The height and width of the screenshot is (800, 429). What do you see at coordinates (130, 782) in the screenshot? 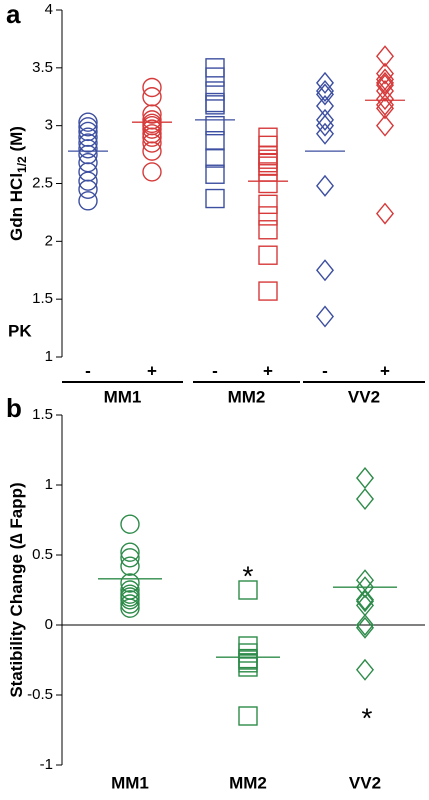
I see `x-tick-label: MM1` at bounding box center [130, 782].